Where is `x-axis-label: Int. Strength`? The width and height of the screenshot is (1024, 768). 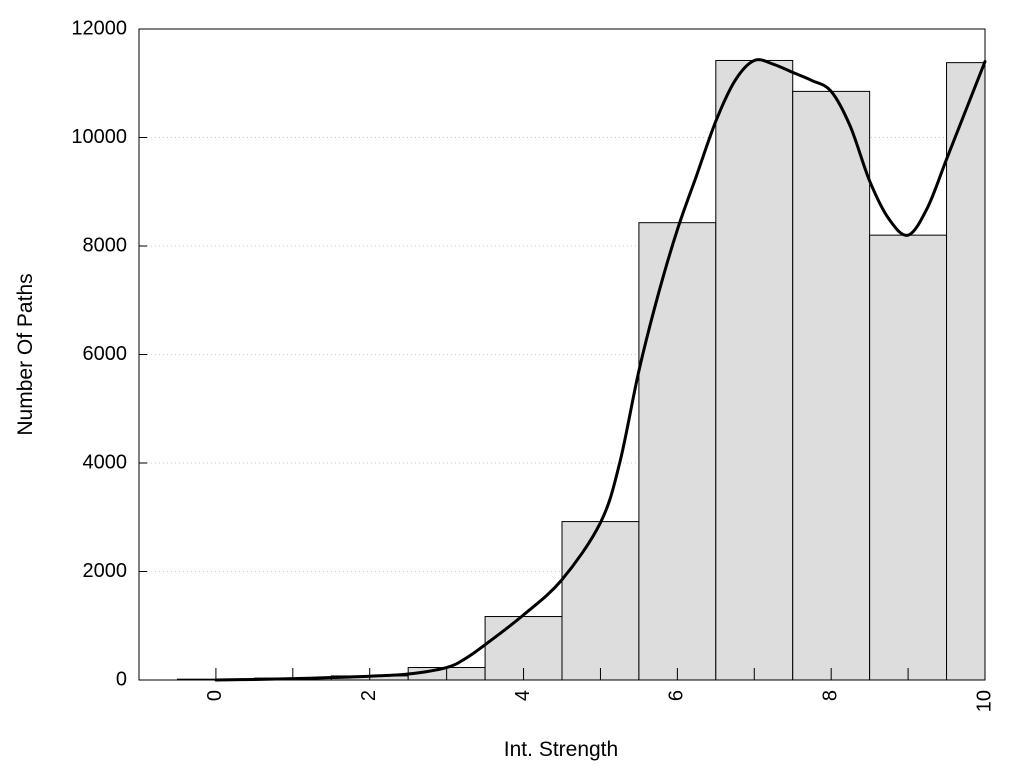 x-axis-label: Int. Strength is located at coordinates (561, 749).